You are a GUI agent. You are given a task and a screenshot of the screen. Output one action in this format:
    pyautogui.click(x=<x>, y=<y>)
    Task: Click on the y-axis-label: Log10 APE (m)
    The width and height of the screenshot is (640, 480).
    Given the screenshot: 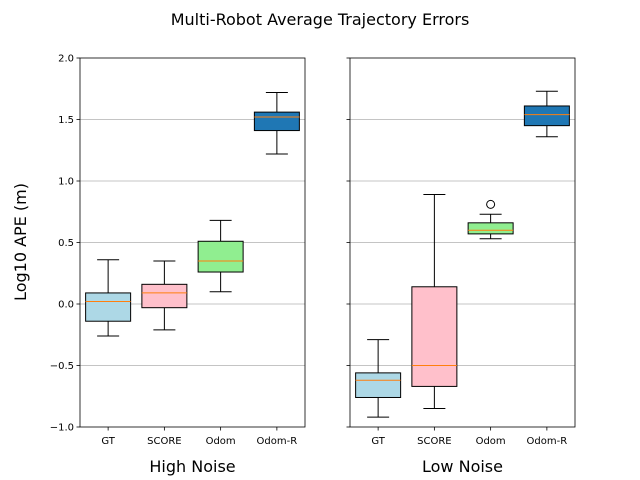 What is the action you would take?
    pyautogui.click(x=20, y=242)
    